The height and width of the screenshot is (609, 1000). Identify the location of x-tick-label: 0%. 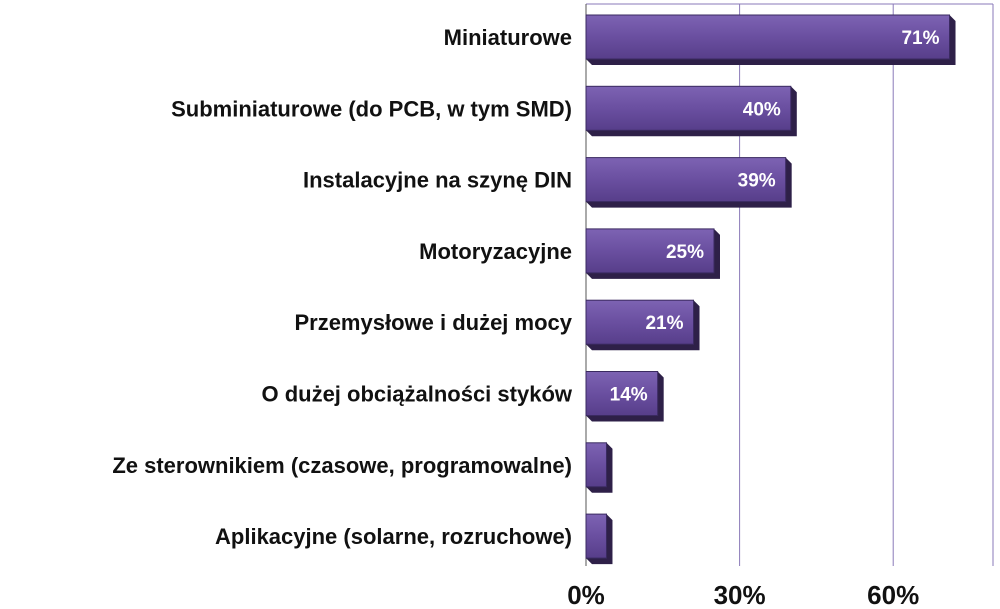
(586, 594).